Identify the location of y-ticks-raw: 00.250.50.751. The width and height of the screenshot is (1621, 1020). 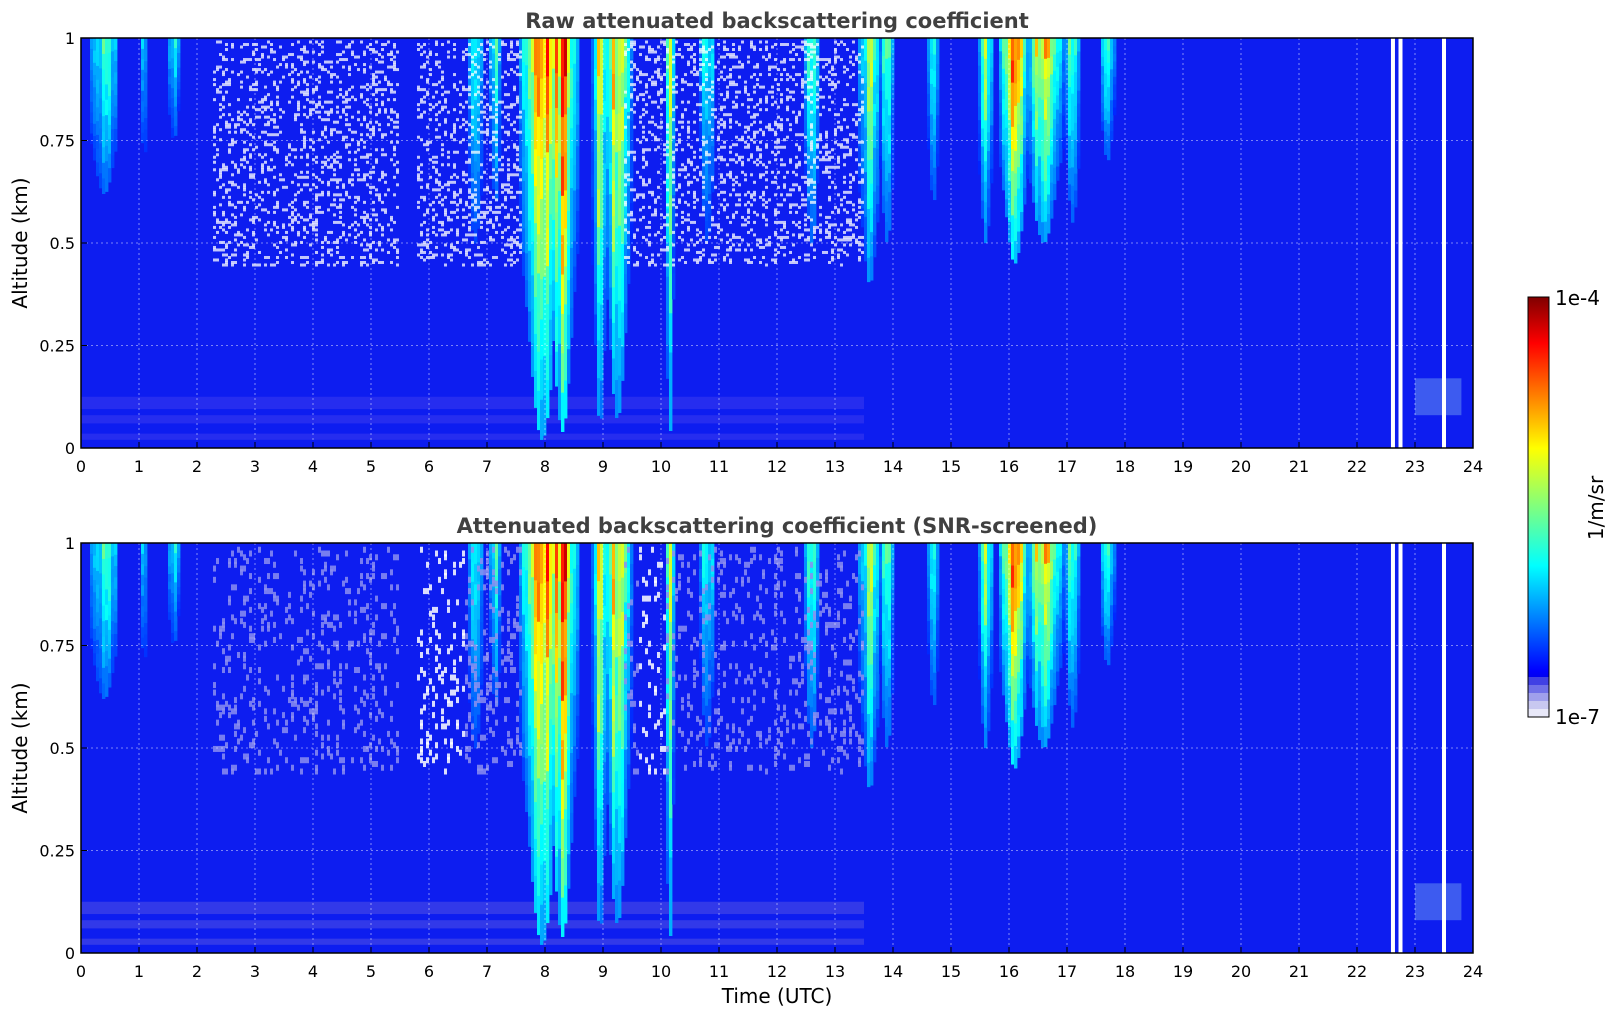
(63, 243).